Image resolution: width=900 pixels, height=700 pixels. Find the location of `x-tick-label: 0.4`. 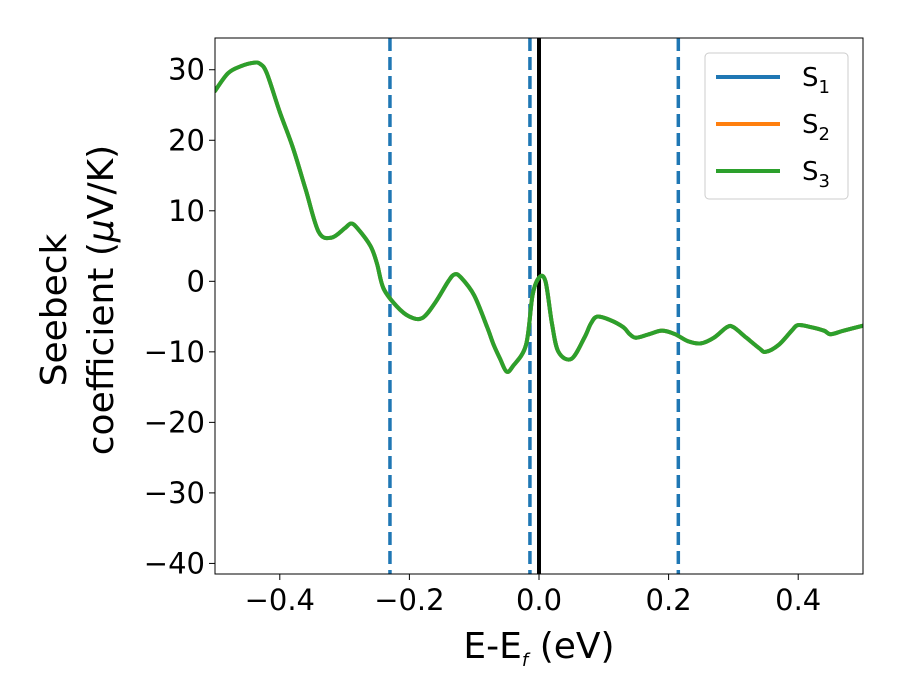

x-tick-label: 0.4 is located at coordinates (798, 600).